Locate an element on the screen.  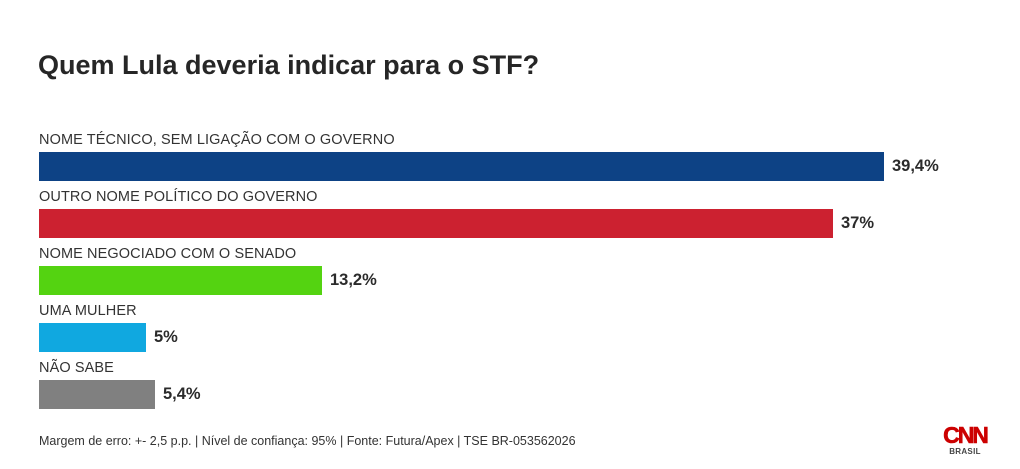
value-label: 37% is located at coordinates (858, 223).